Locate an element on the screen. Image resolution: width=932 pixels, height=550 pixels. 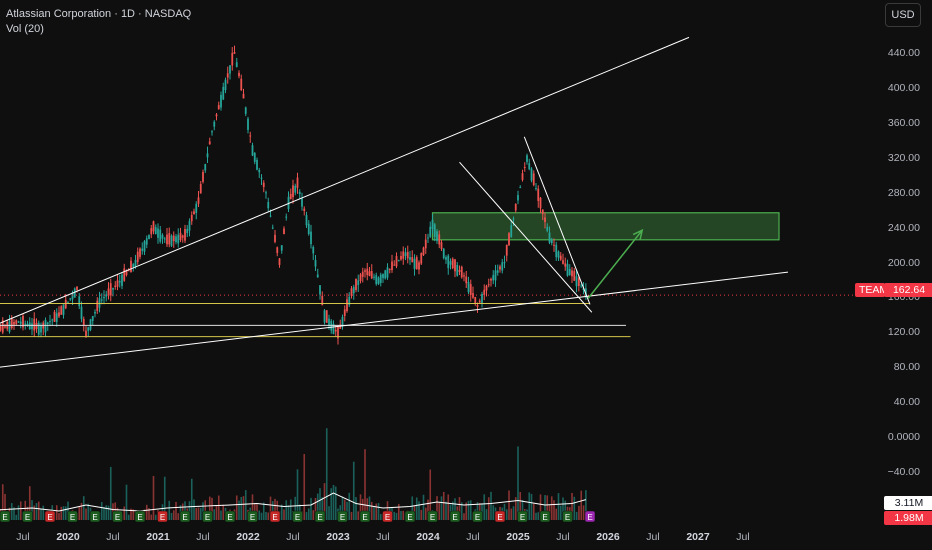
y-tick-label: 0.0000 is located at coordinates (903, 437).